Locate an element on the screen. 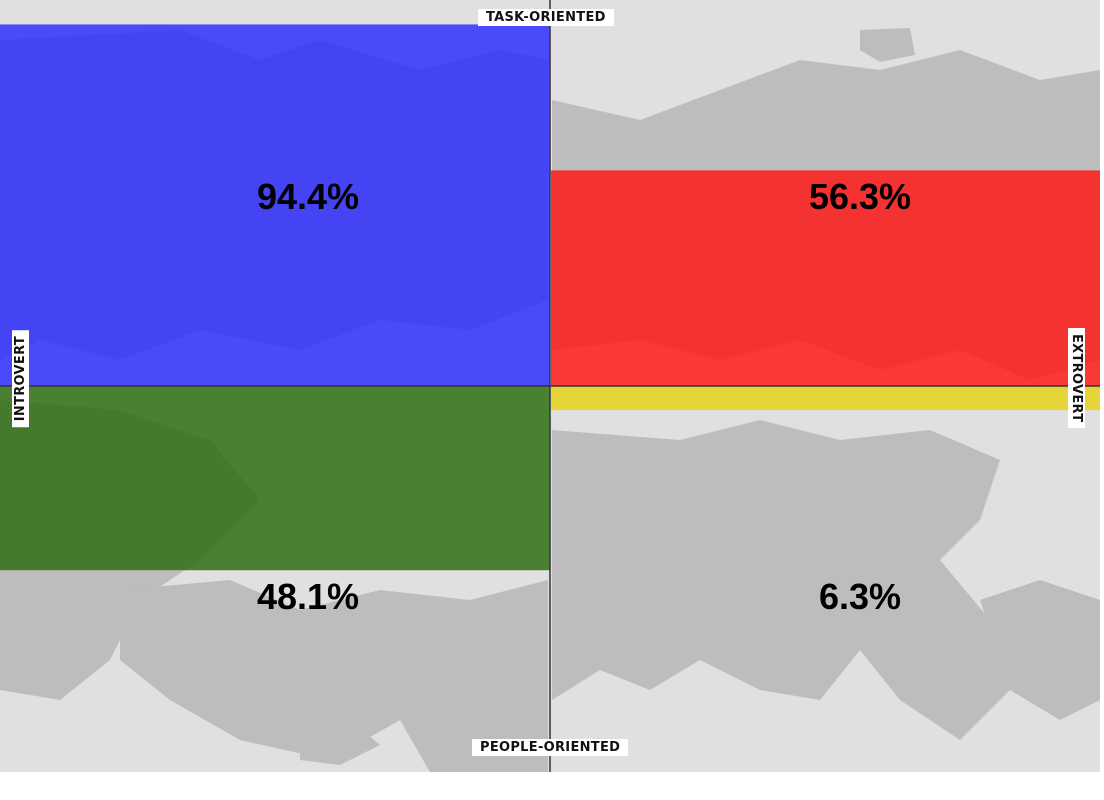 This screenshot has height=800, width=1104. axis-label-left: INTROVERT is located at coordinates (20, 379).